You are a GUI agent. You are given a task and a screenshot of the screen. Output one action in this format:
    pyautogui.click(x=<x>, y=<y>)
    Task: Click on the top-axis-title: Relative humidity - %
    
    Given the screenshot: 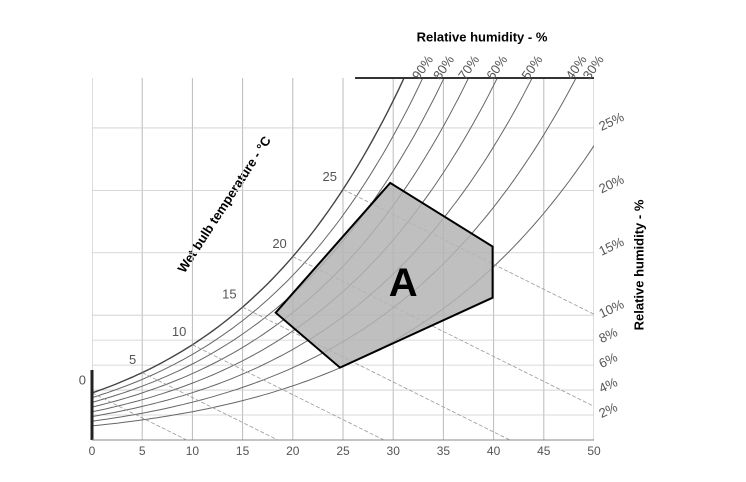 What is the action you would take?
    pyautogui.click(x=482, y=36)
    